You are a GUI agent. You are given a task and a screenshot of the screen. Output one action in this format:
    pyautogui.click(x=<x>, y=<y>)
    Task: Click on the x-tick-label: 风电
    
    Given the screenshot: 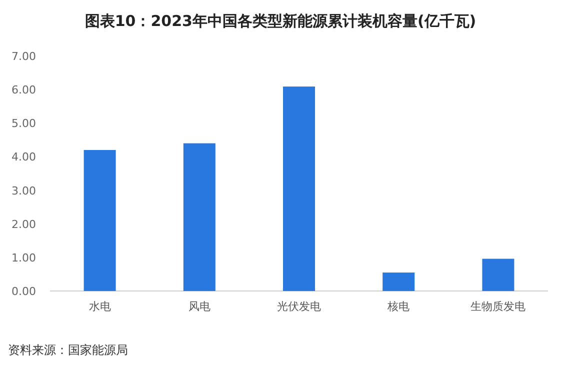 What is the action you would take?
    pyautogui.click(x=199, y=306)
    